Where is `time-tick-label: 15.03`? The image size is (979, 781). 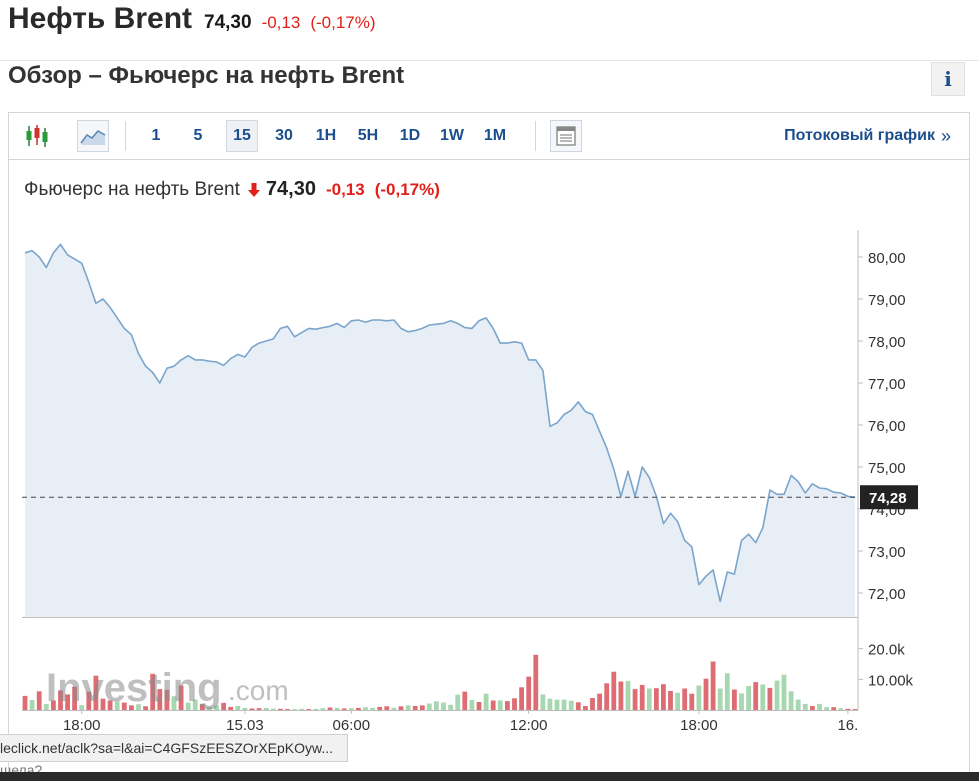 time-tick-label: 15.03 is located at coordinates (245, 725).